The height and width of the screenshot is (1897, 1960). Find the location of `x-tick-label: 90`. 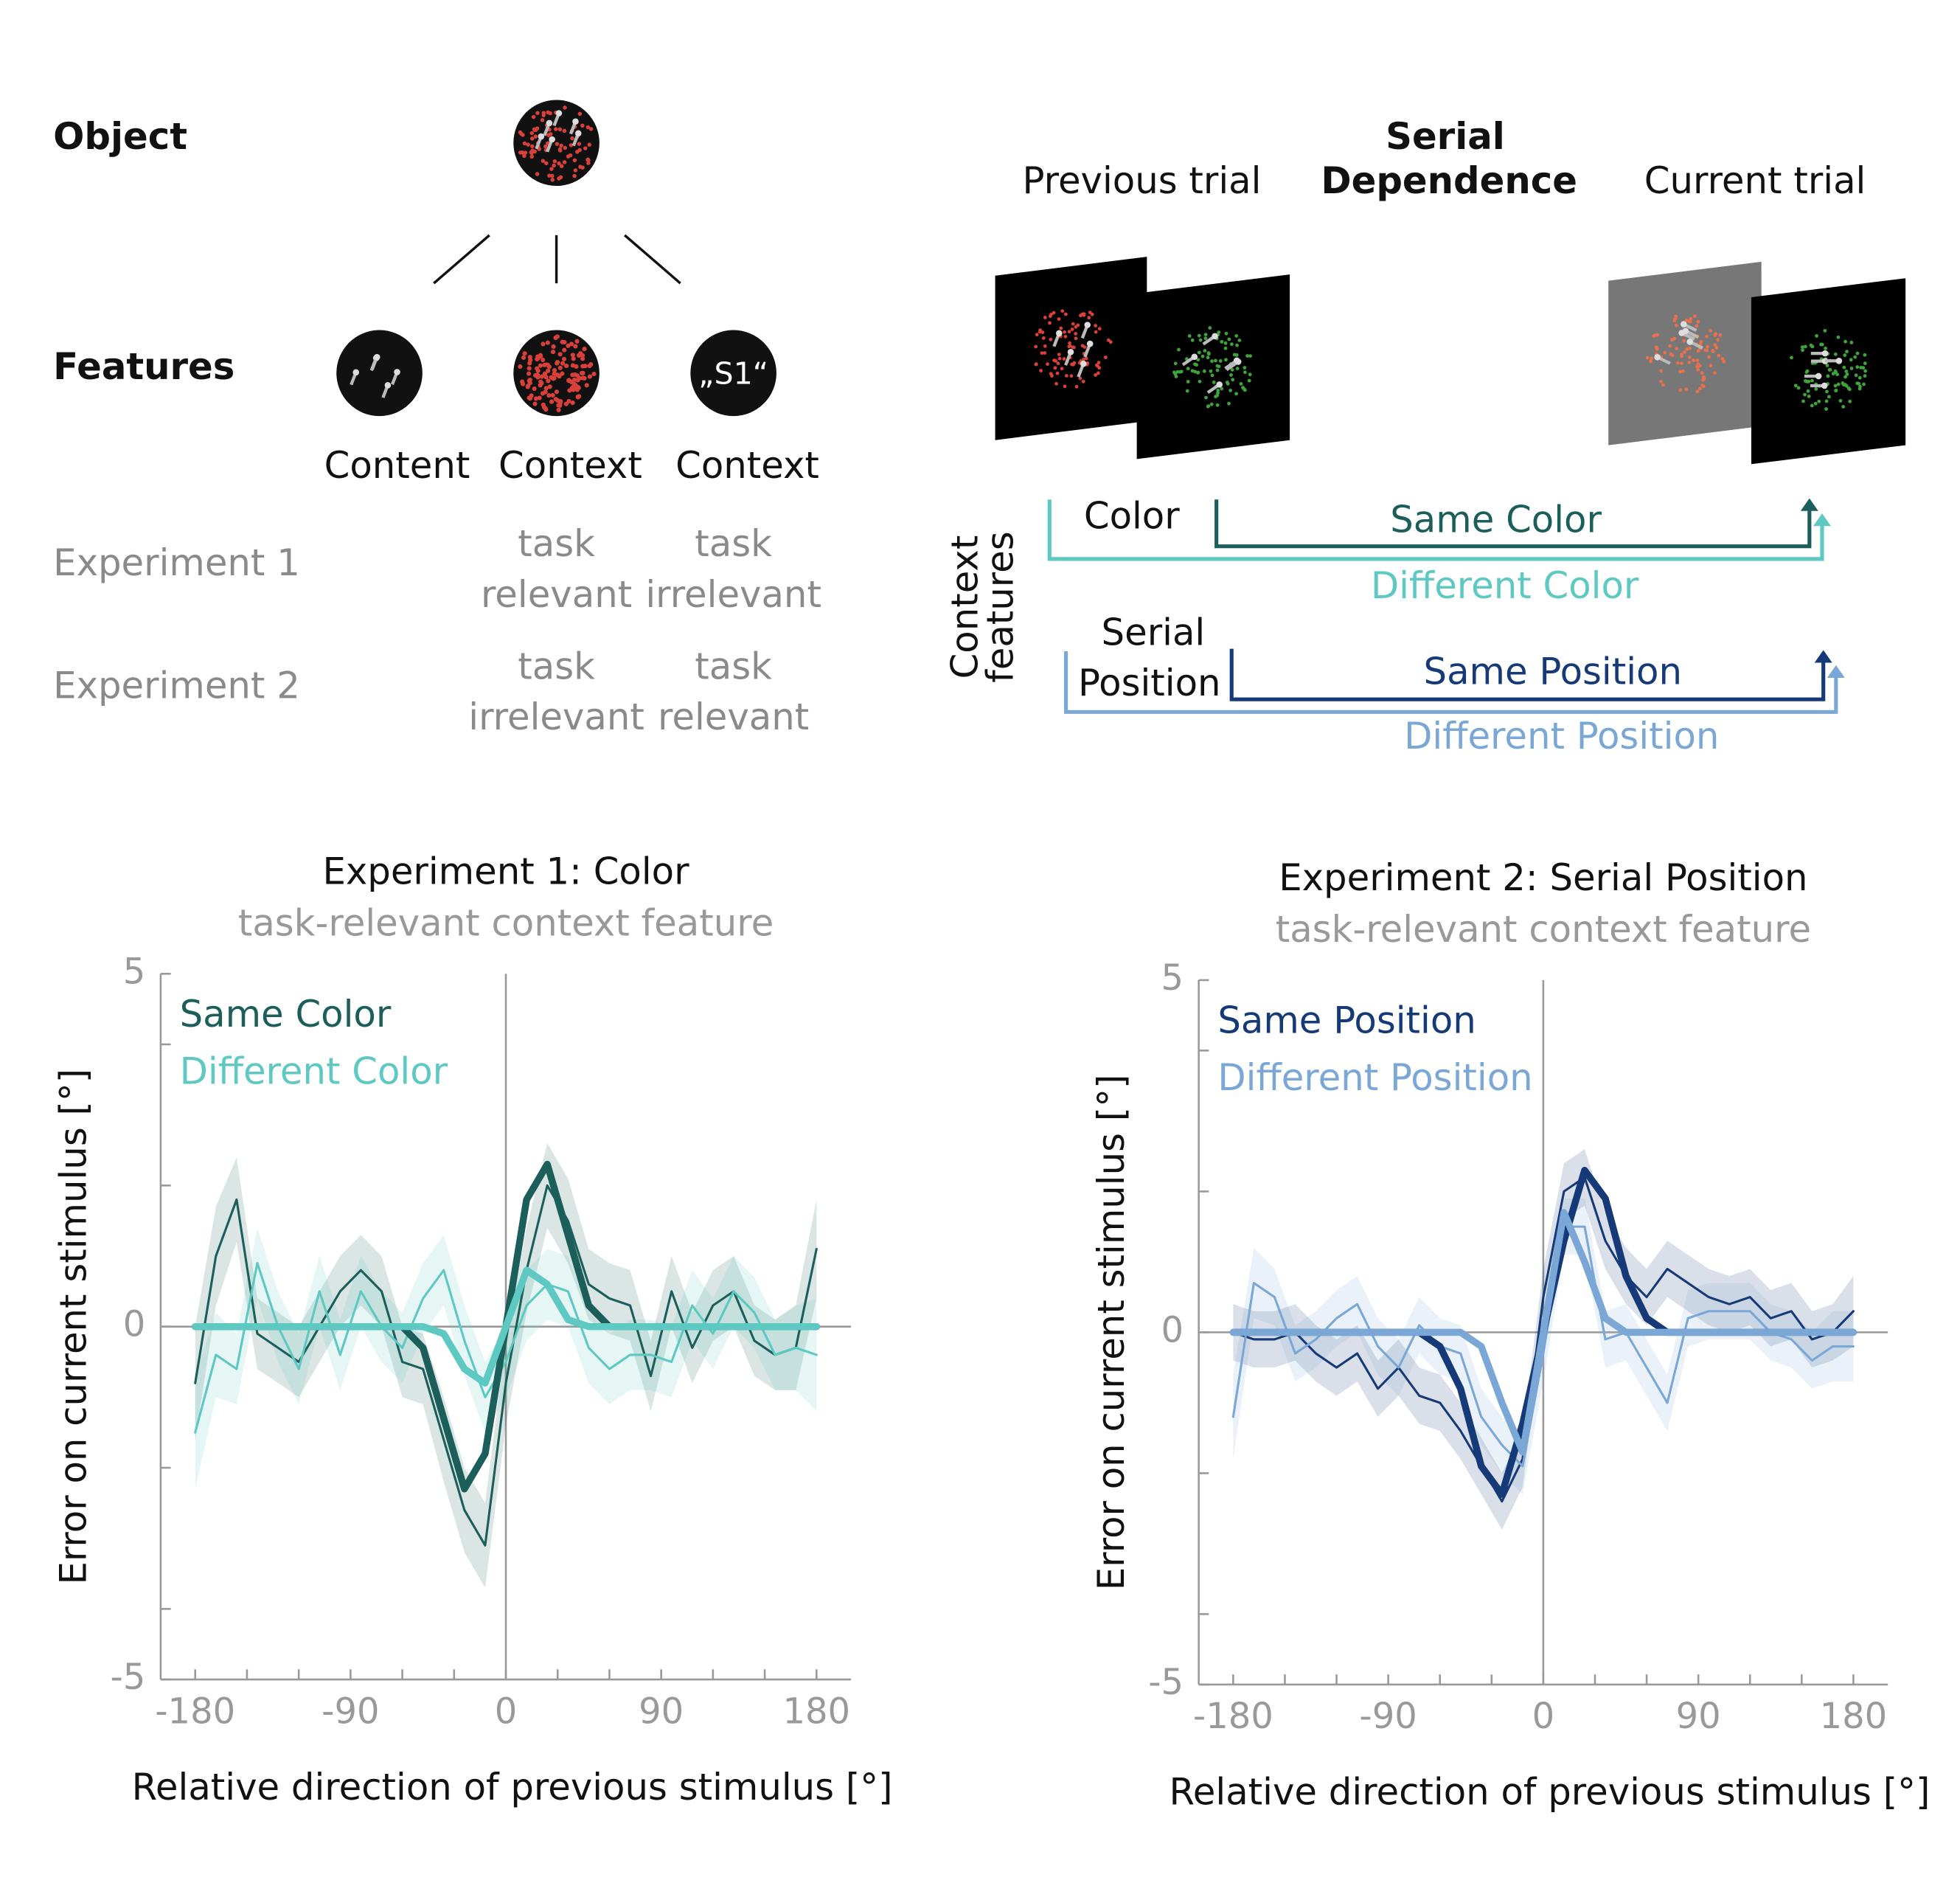

x-tick-label: 90 is located at coordinates (1698, 1716).